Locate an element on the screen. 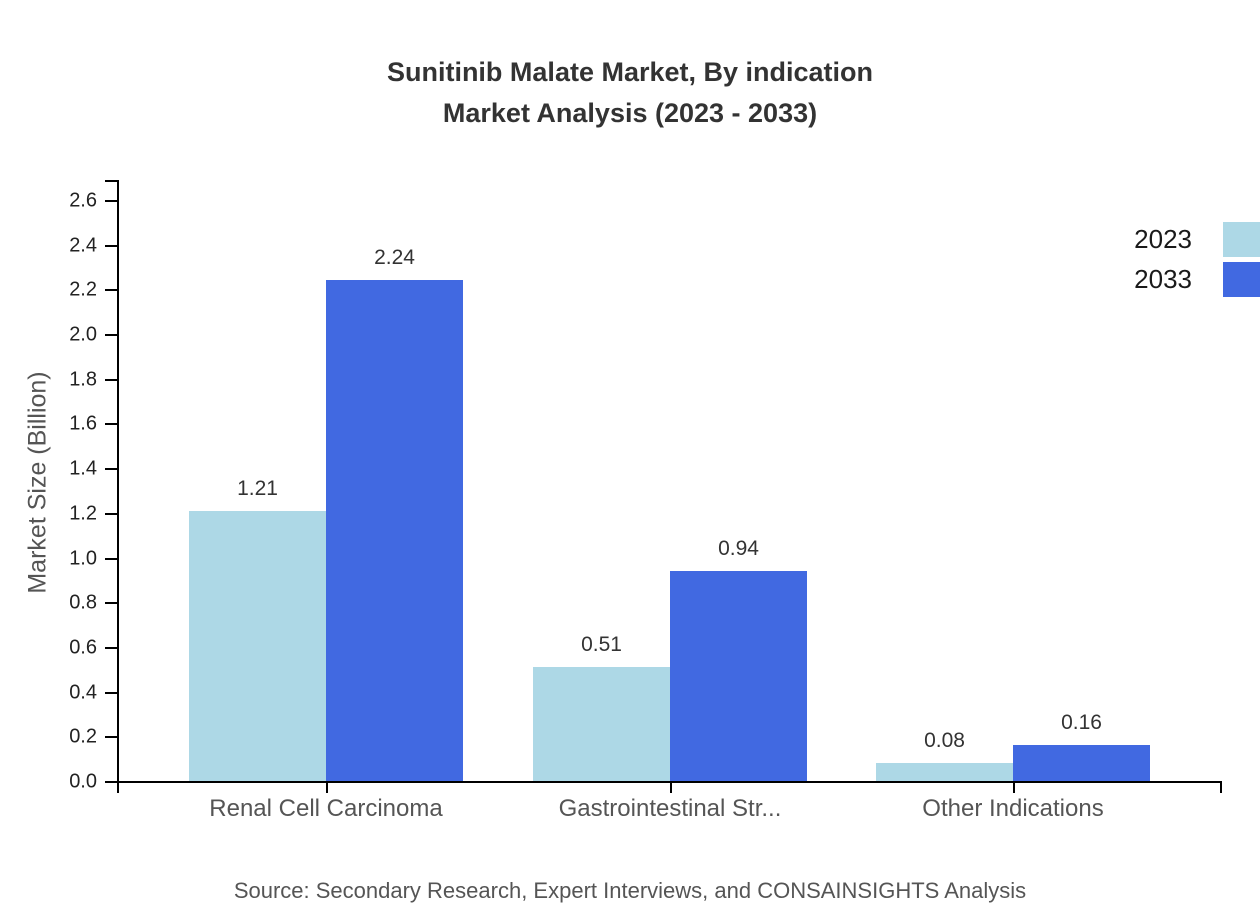 This screenshot has height=920, width=1260. y-tick-label: 0.8 is located at coordinates (83, 602).